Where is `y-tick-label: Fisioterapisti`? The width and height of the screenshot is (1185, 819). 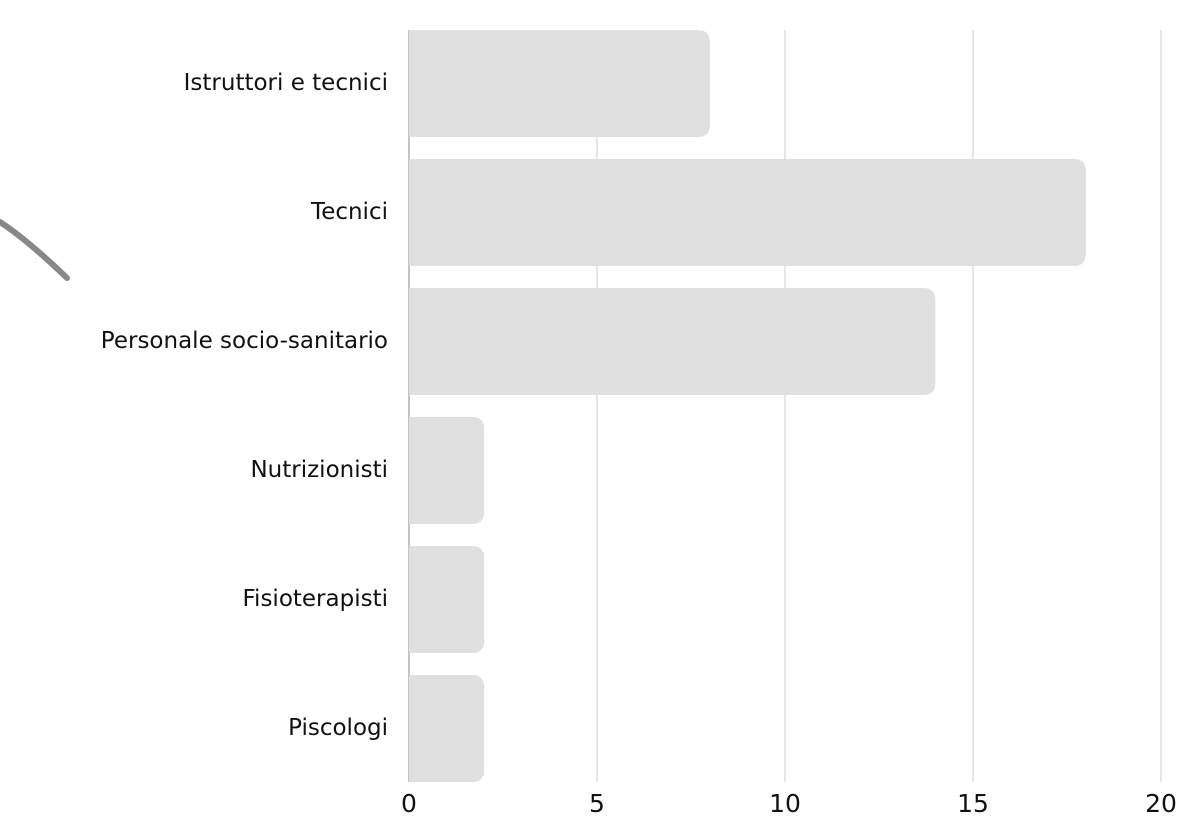
y-tick-label: Fisioterapisti is located at coordinates (316, 599).